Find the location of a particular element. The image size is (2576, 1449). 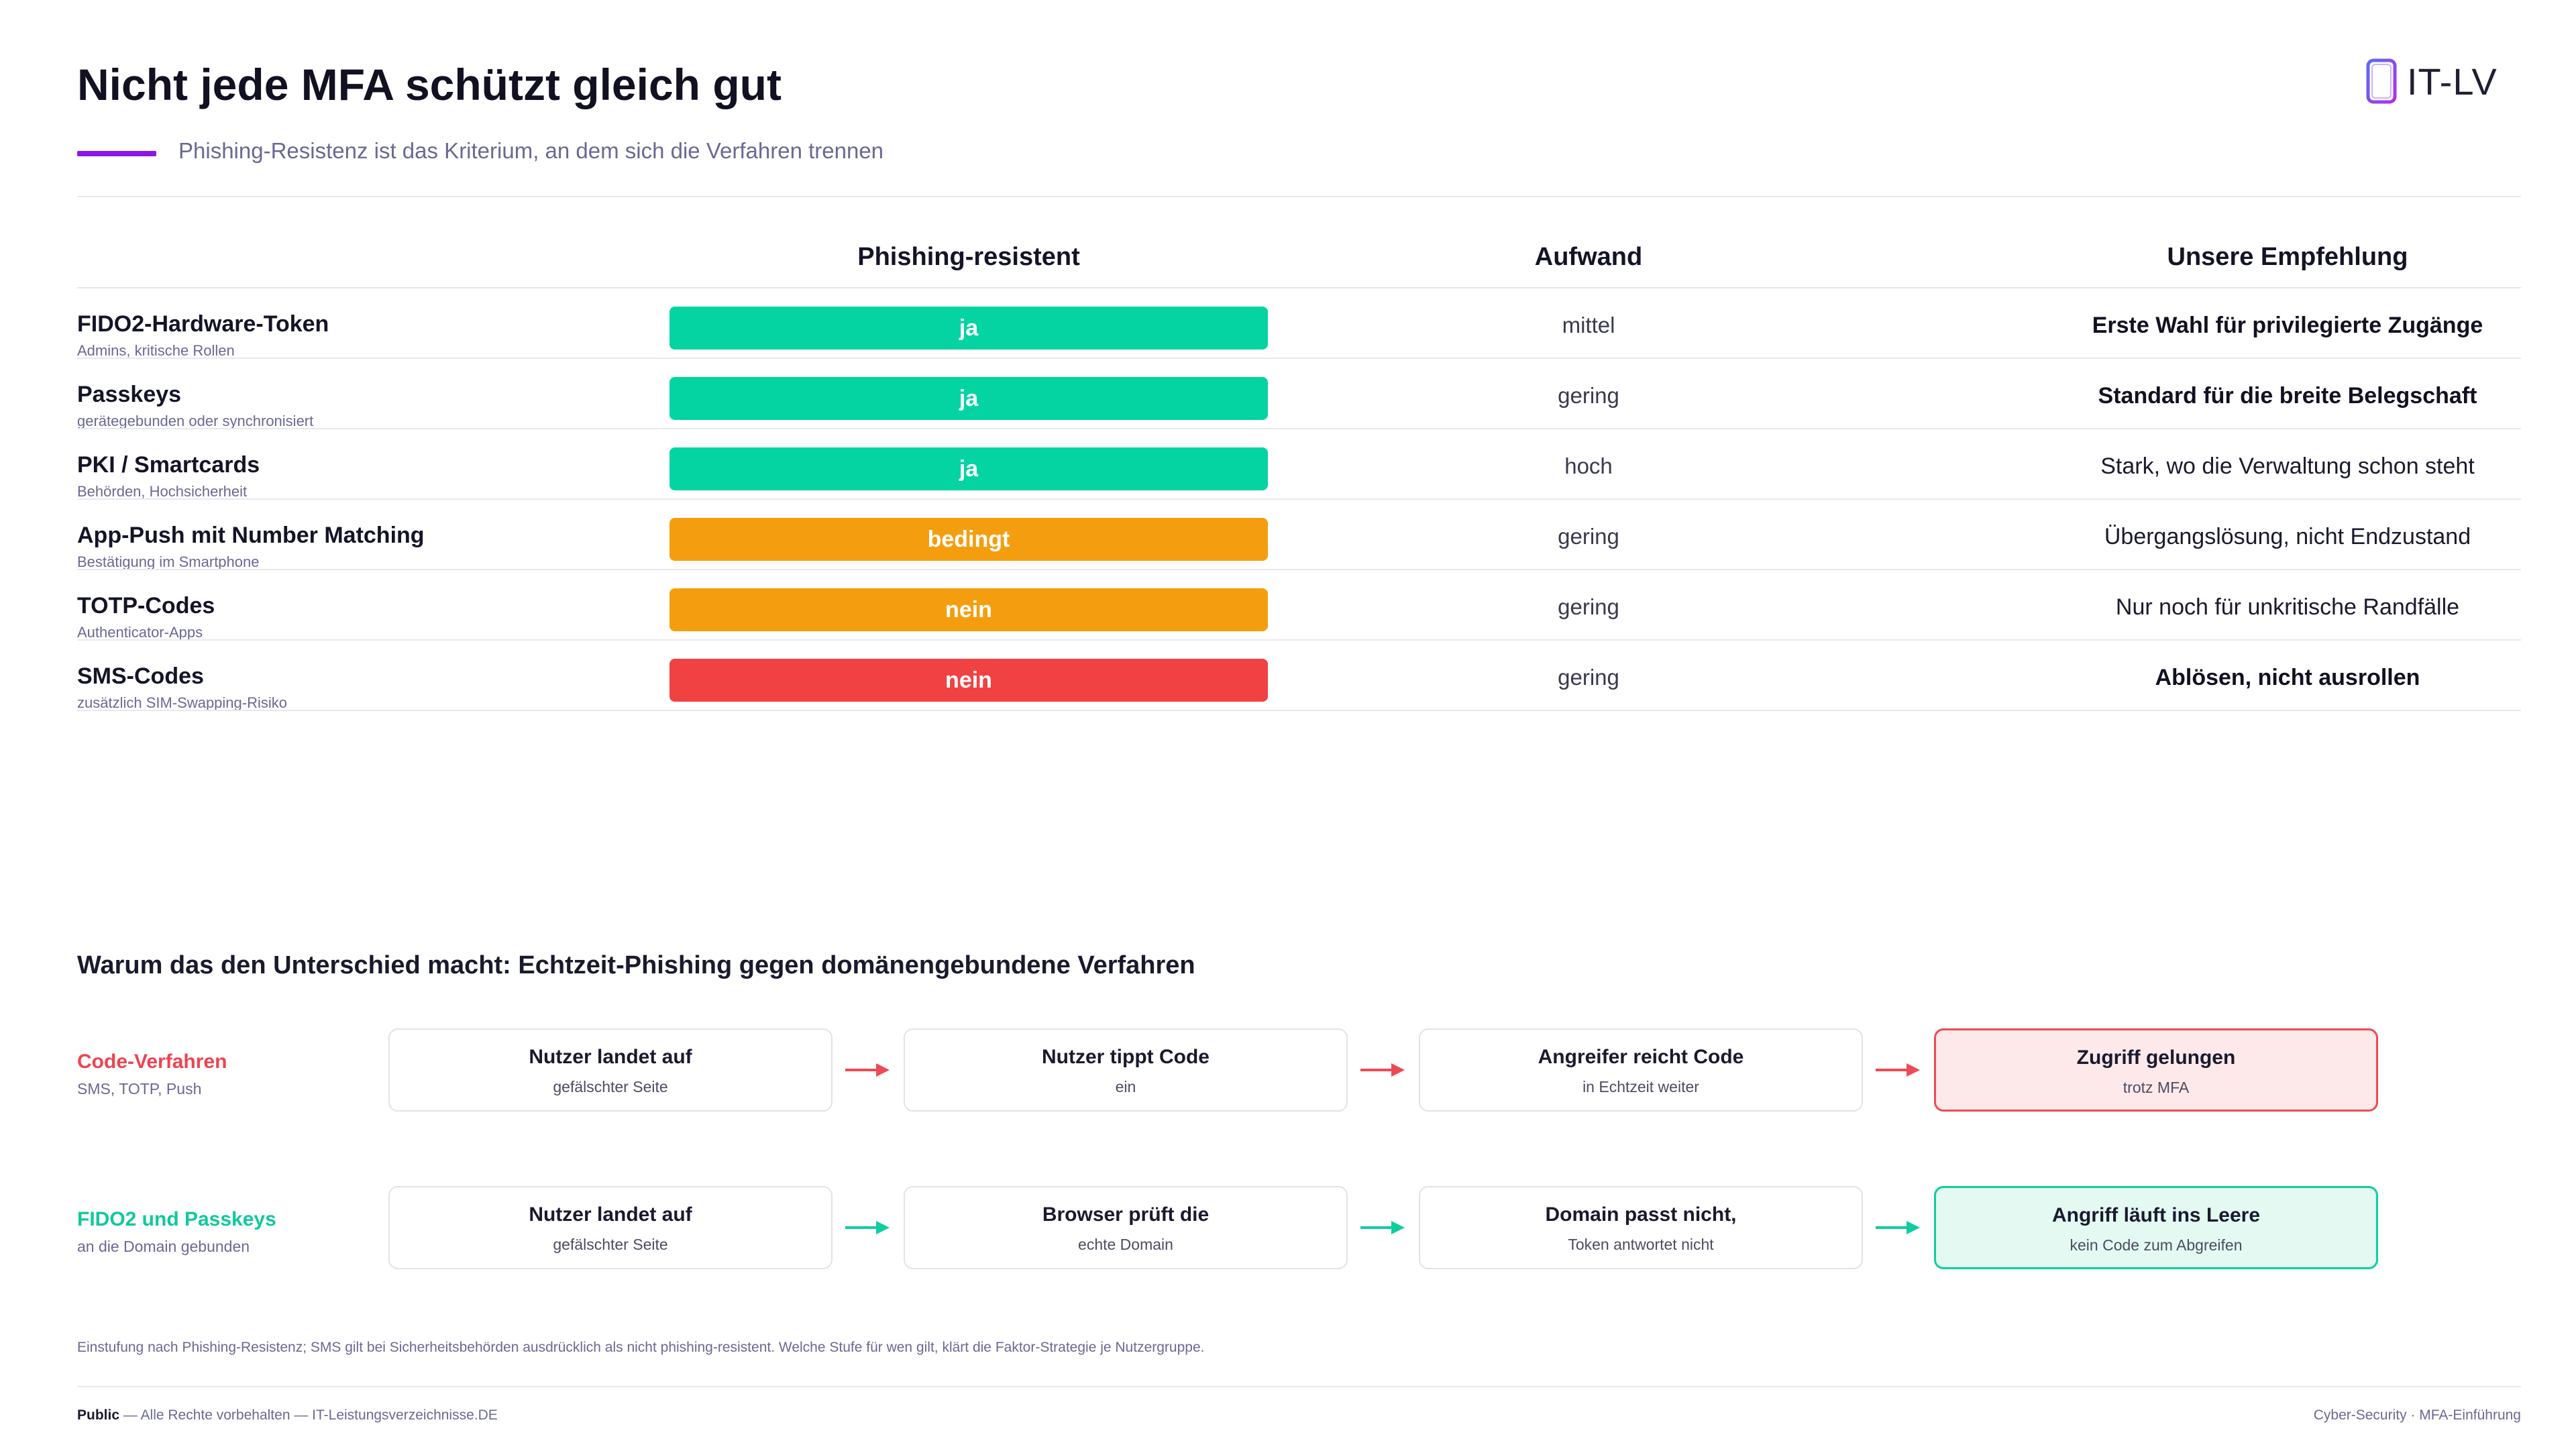

header-divider is located at coordinates (1299, 196).